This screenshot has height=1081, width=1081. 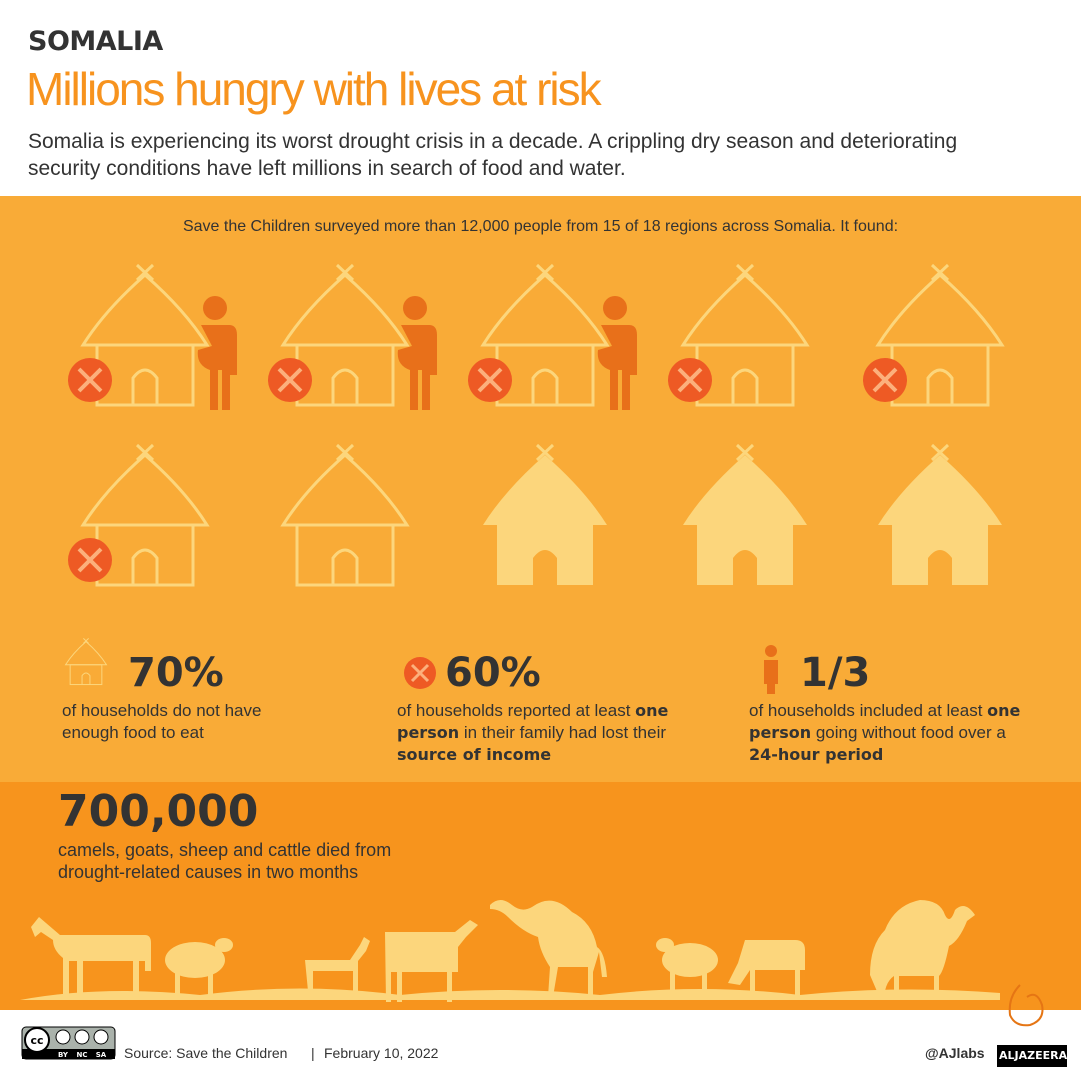 What do you see at coordinates (955, 1053) in the screenshot?
I see `handle: @AJlabs` at bounding box center [955, 1053].